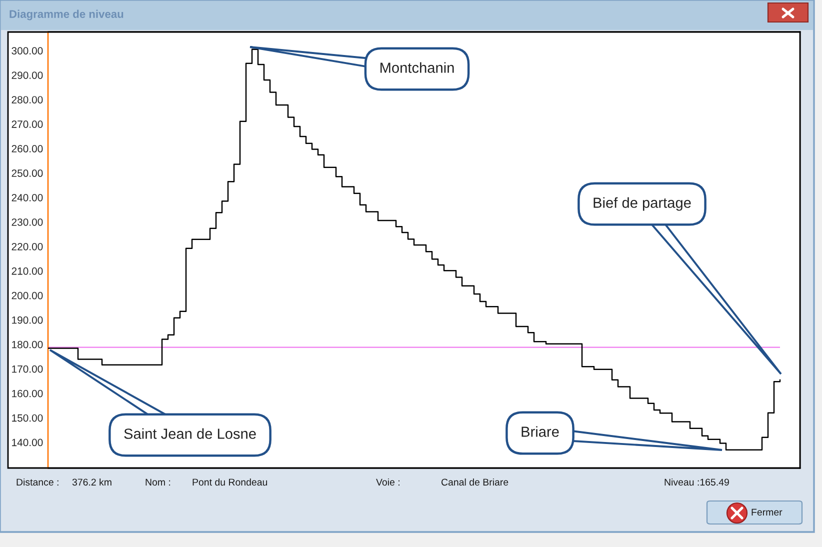  Describe the element at coordinates (540, 431) in the screenshot. I see `annotation: Briare` at that location.